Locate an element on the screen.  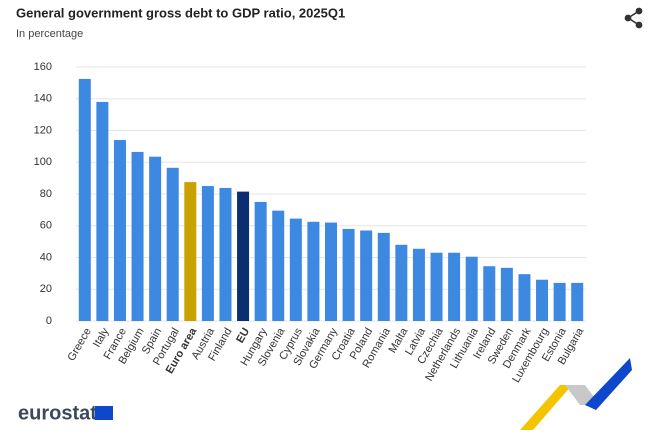
chart-subtitle: In percentage is located at coordinates (49, 34).